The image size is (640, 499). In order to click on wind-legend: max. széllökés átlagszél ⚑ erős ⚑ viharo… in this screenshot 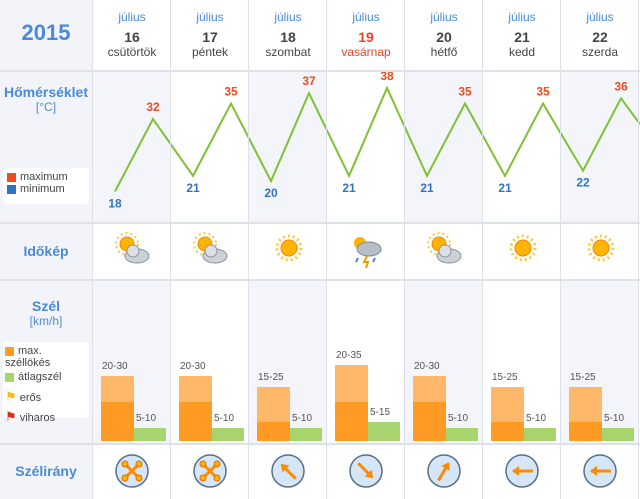, I will do `click(46, 383)`.